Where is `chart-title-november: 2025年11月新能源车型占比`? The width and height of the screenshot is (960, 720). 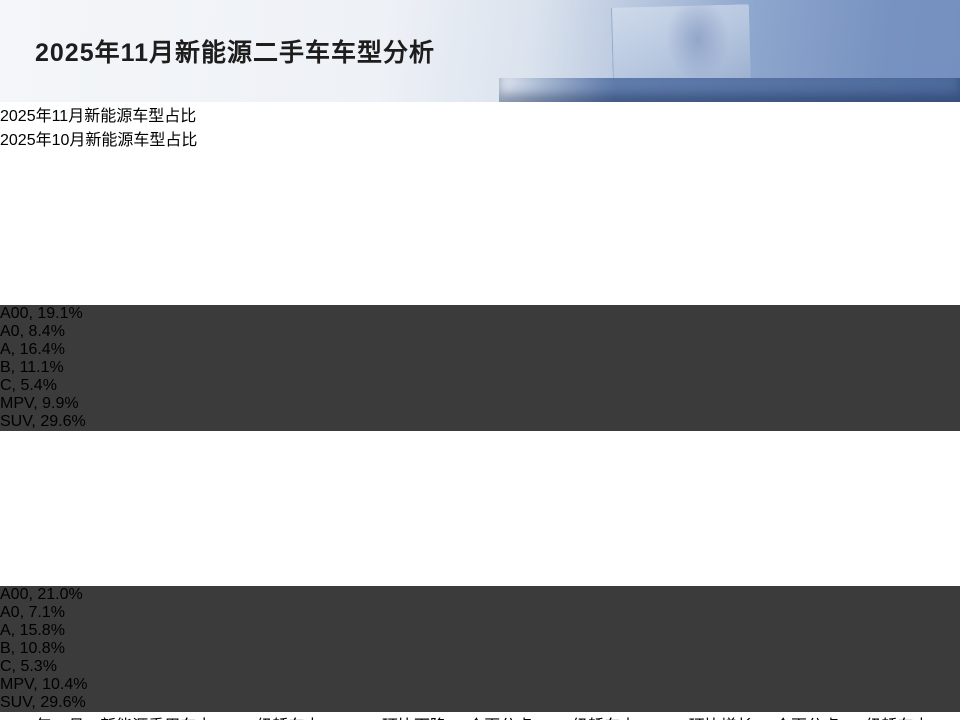 chart-title-november: 2025年11月新能源车型占比 is located at coordinates (98, 116).